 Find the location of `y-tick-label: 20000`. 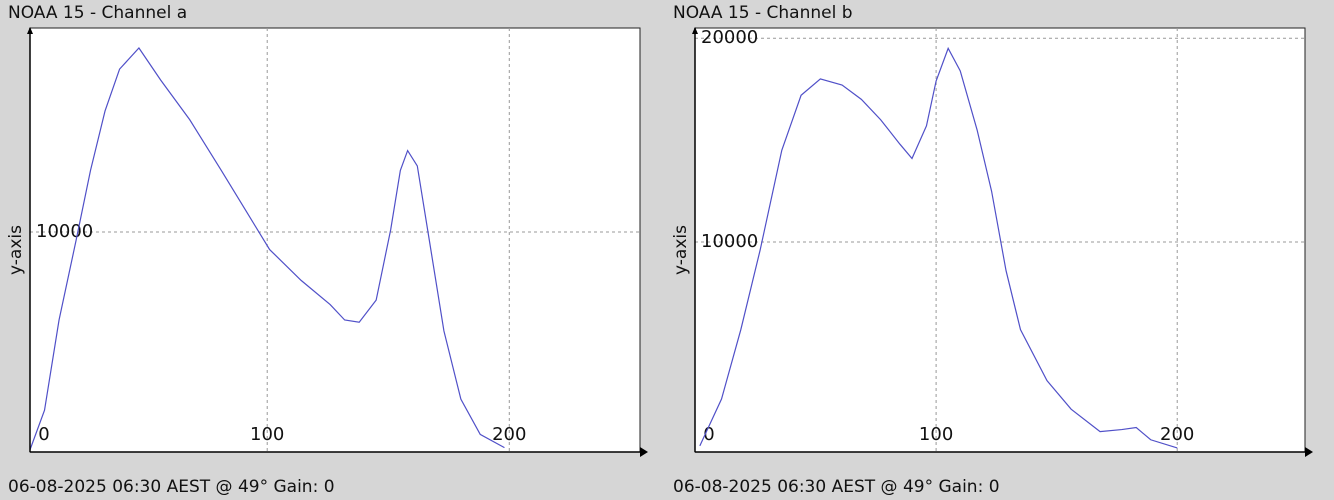

y-tick-label: 20000 is located at coordinates (729, 37).